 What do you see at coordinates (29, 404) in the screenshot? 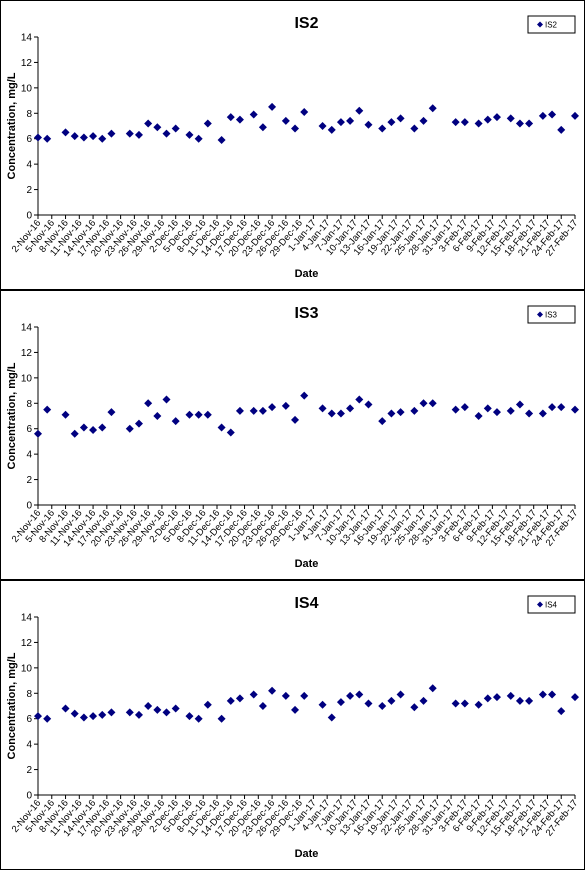
I see `y-tick-label: 8` at bounding box center [29, 404].